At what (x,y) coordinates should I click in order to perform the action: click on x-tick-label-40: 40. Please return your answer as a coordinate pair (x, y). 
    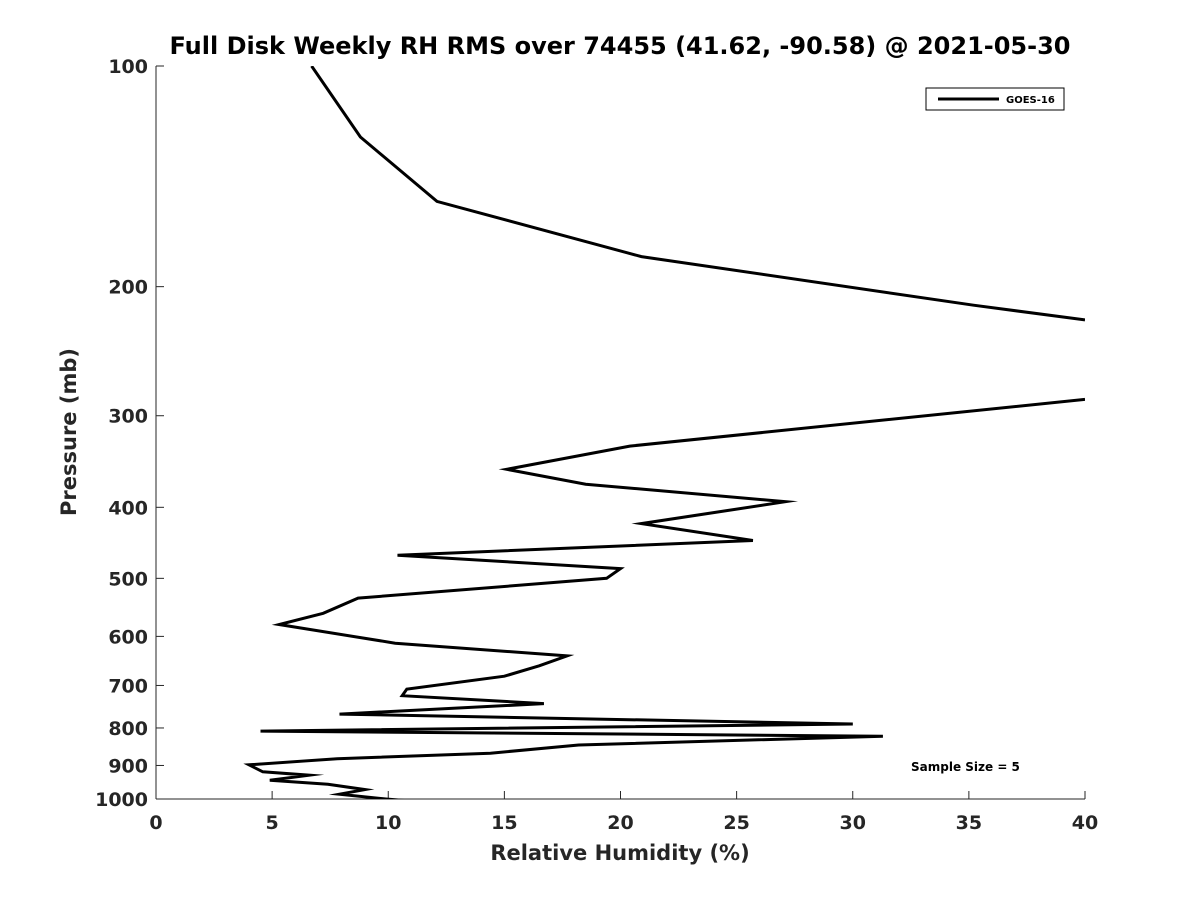
    Looking at the image, I should click on (1085, 823).